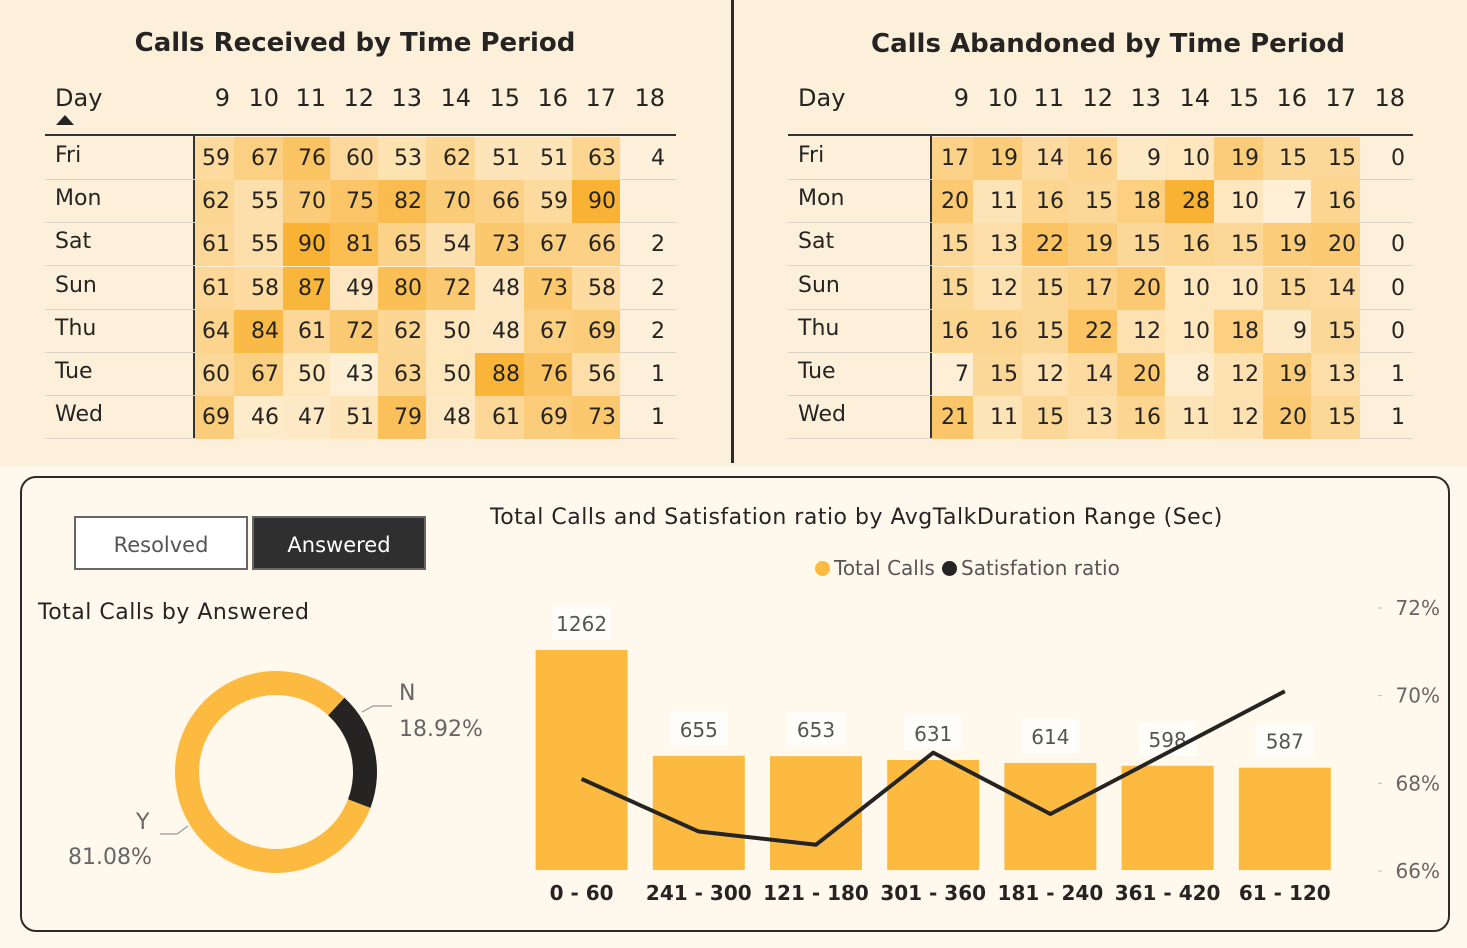 This screenshot has height=948, width=1467. Describe the element at coordinates (1097, 98) in the screenshot. I see `abandoned-hour-header: 12` at that location.